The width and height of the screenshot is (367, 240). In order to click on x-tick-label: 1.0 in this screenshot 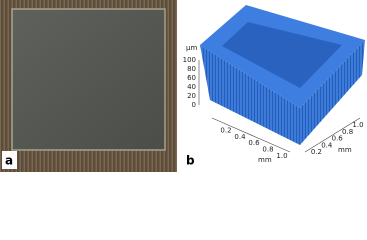, I will do `click(281, 156)`.